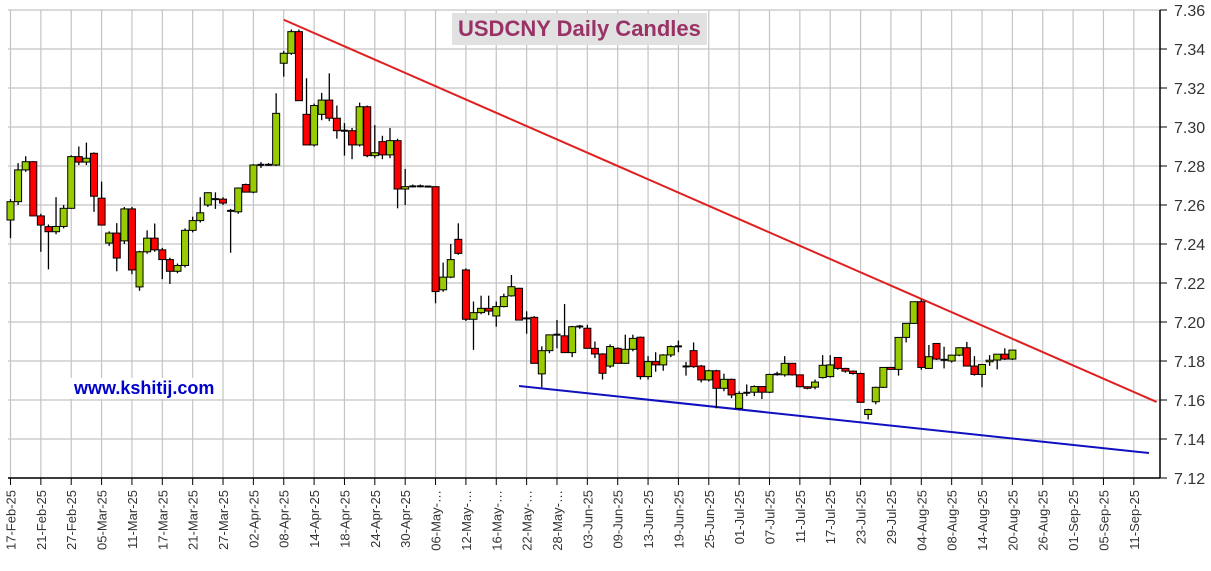 This screenshot has height=571, width=1211. Describe the element at coordinates (102, 520) in the screenshot. I see `x-tick-label: 05-Mar-25` at that location.